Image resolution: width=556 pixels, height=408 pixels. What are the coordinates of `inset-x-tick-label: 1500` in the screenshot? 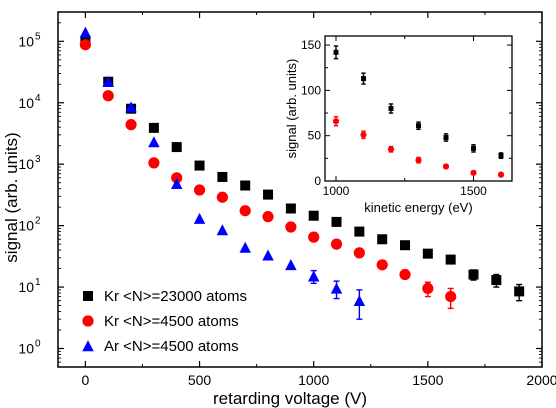 It's located at (473, 191).